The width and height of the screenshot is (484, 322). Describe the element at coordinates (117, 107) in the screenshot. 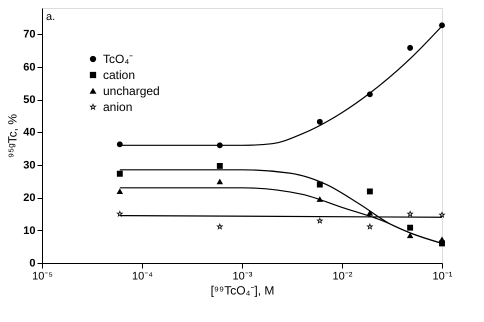

I see `legend-label: anion` at that location.